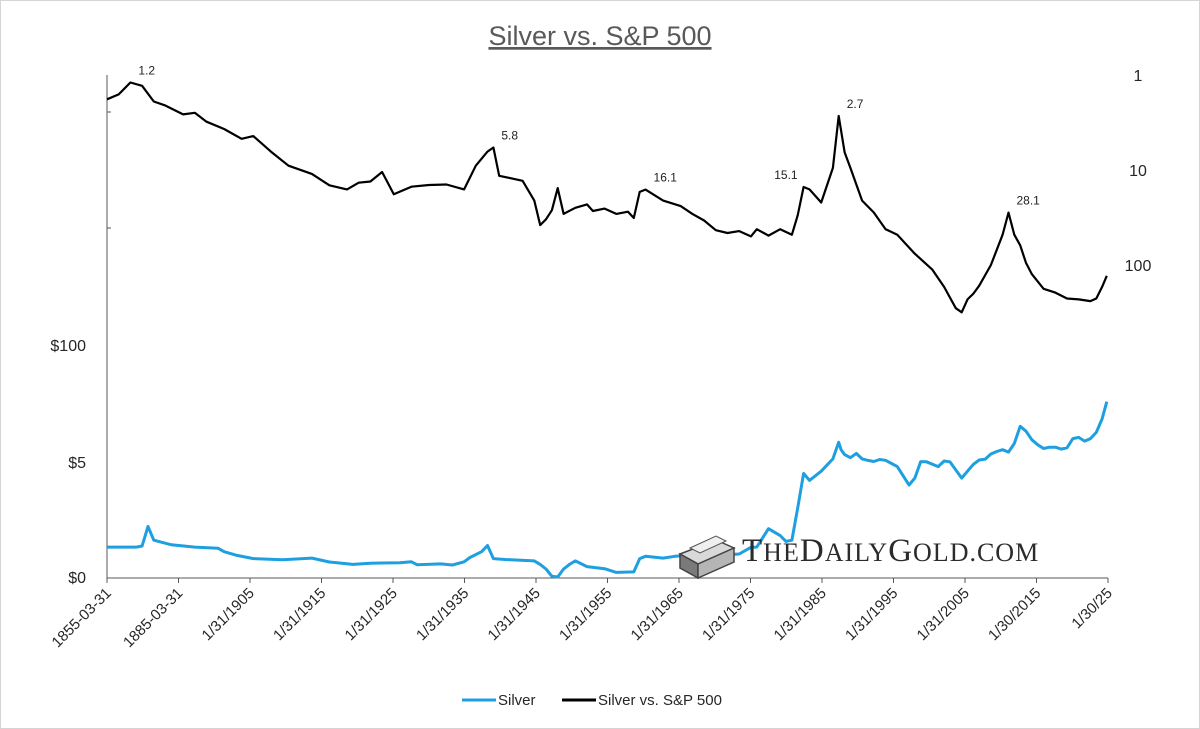 This screenshot has height=729, width=1200. Describe the element at coordinates (514, 614) in the screenshot. I see `x-axis-tick-label: 1/31/1945` at that location.